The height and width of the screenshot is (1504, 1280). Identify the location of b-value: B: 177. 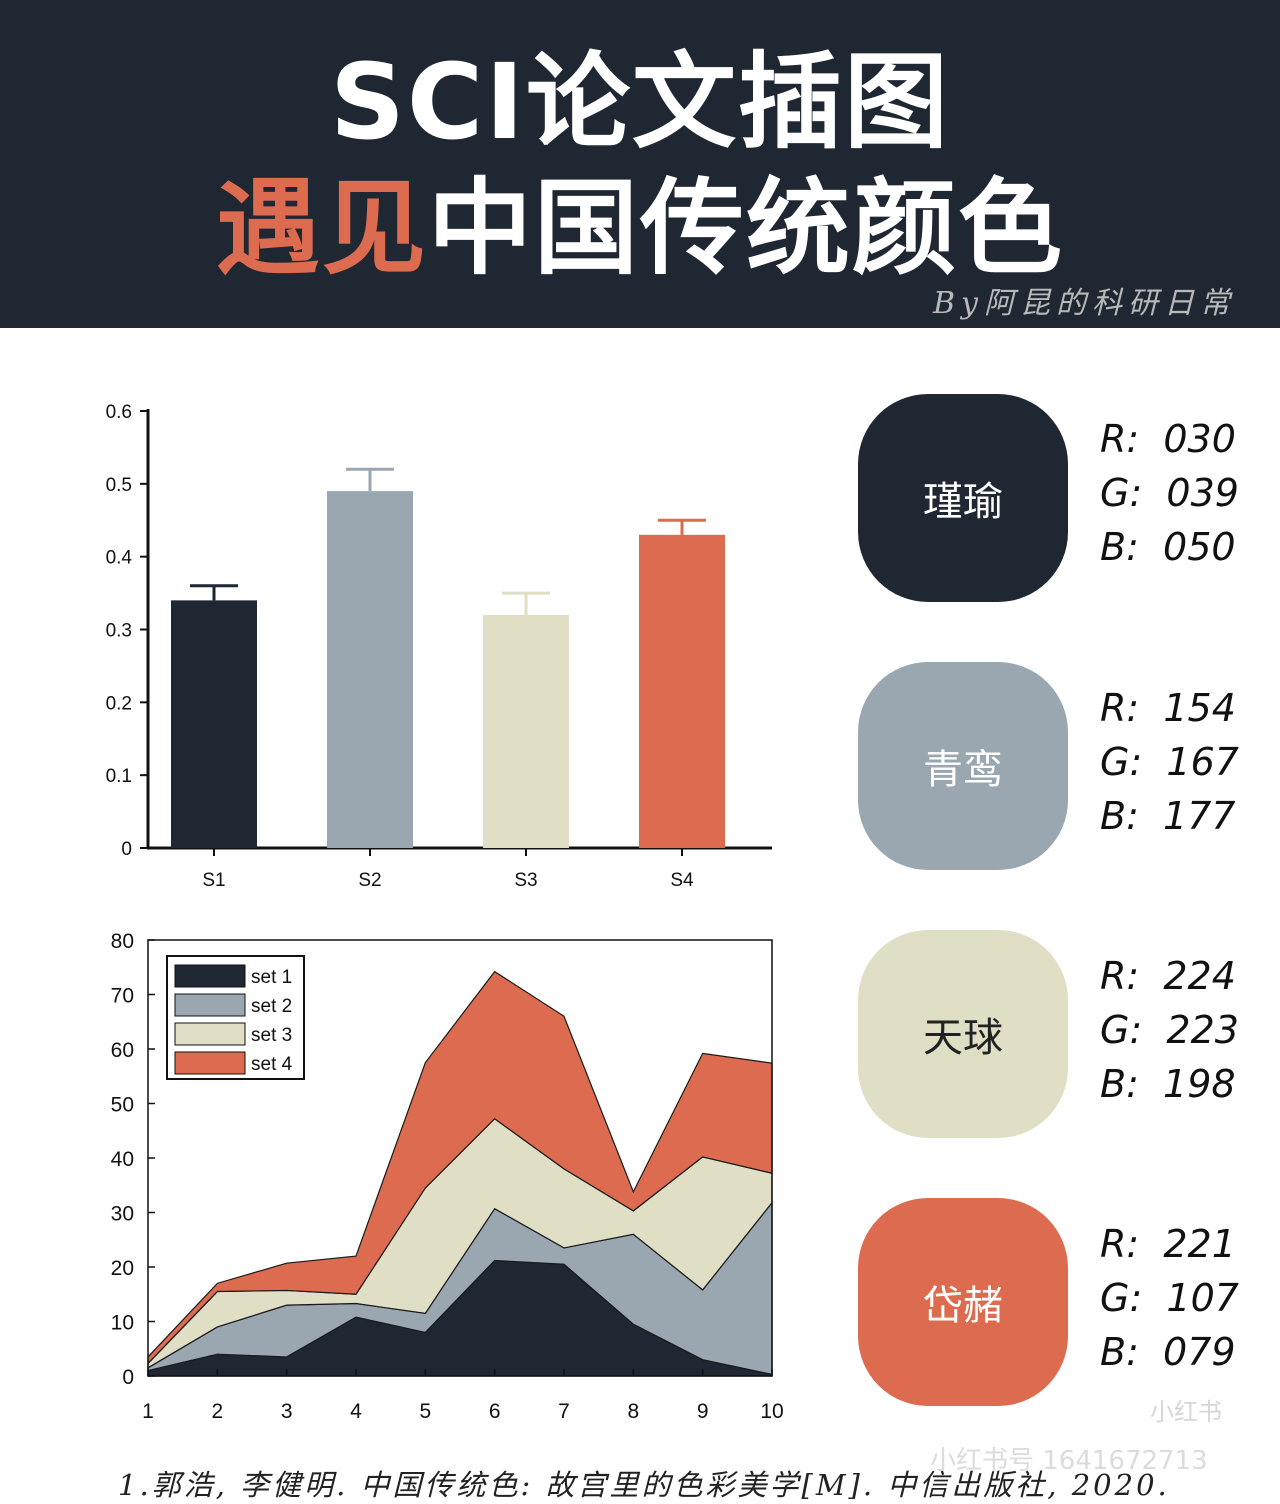
(1185, 816).